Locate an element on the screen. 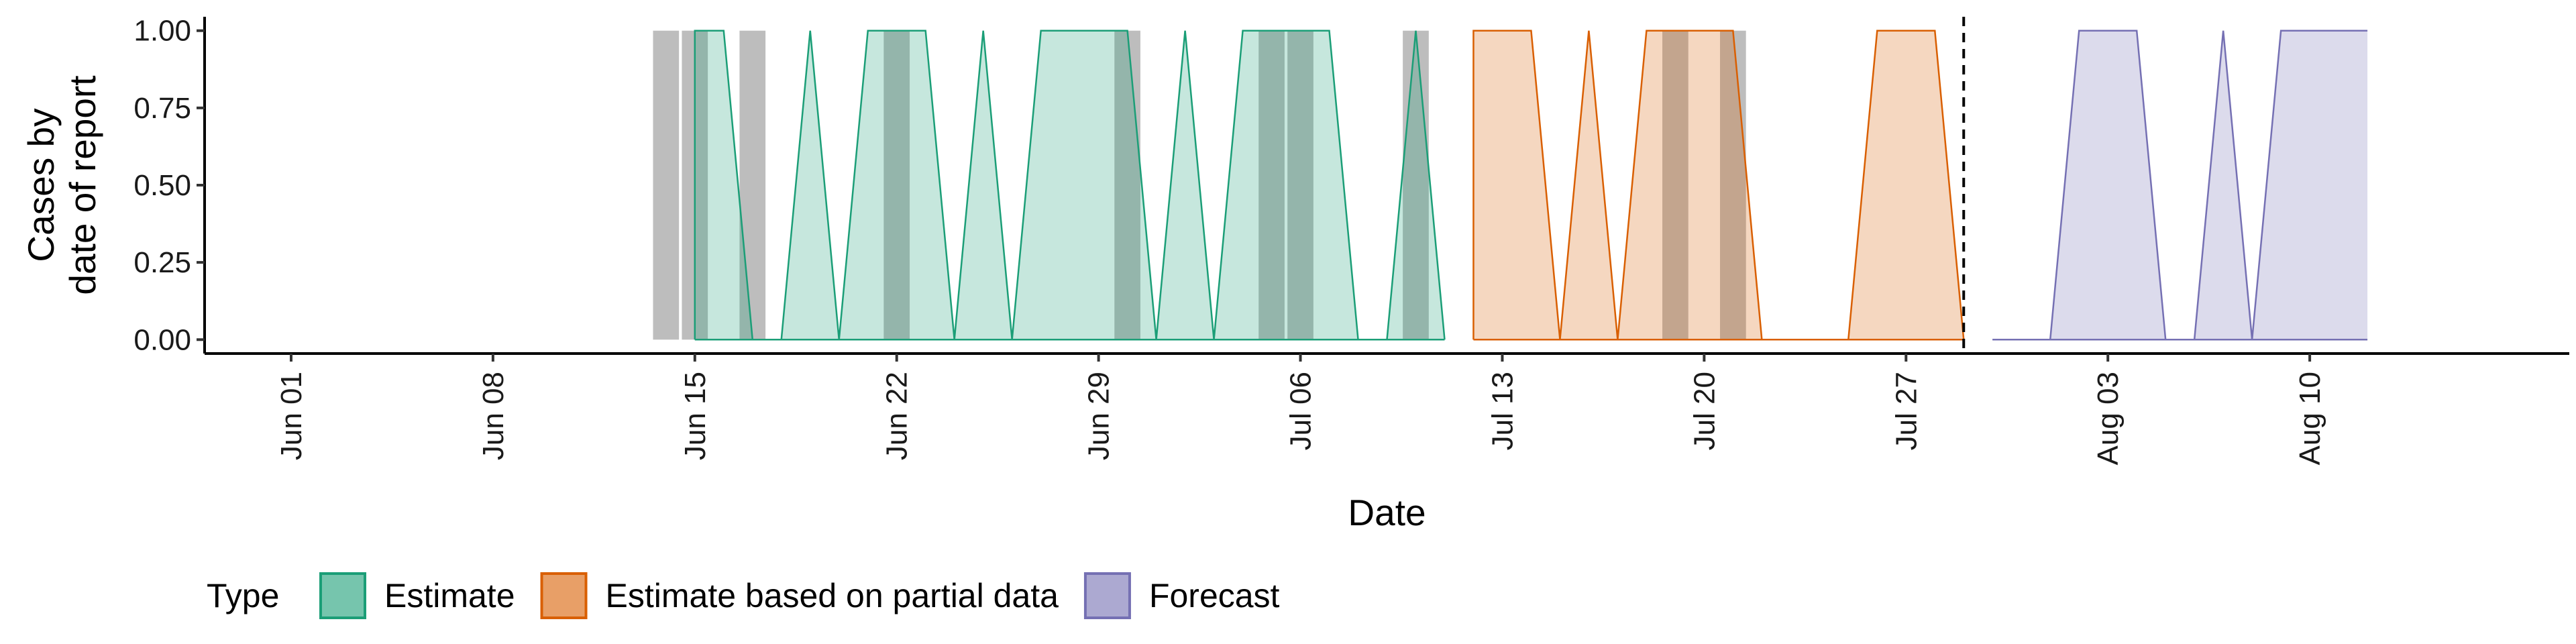  y-tick-label: 1.00 is located at coordinates (162, 31).